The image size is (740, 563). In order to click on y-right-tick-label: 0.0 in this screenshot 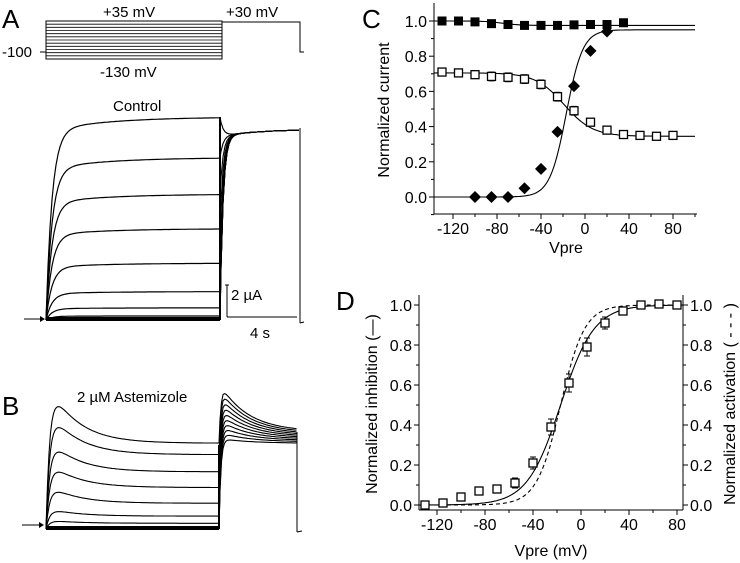, I will do `click(701, 506)`.